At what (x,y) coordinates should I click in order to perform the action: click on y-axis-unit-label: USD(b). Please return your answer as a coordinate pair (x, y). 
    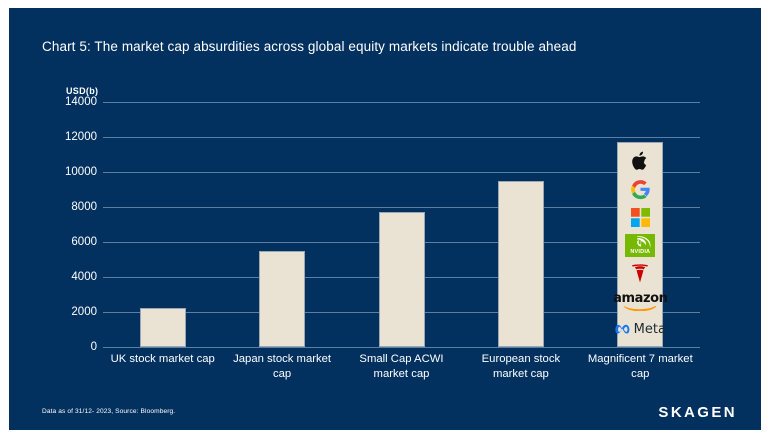
    Looking at the image, I should click on (82, 91).